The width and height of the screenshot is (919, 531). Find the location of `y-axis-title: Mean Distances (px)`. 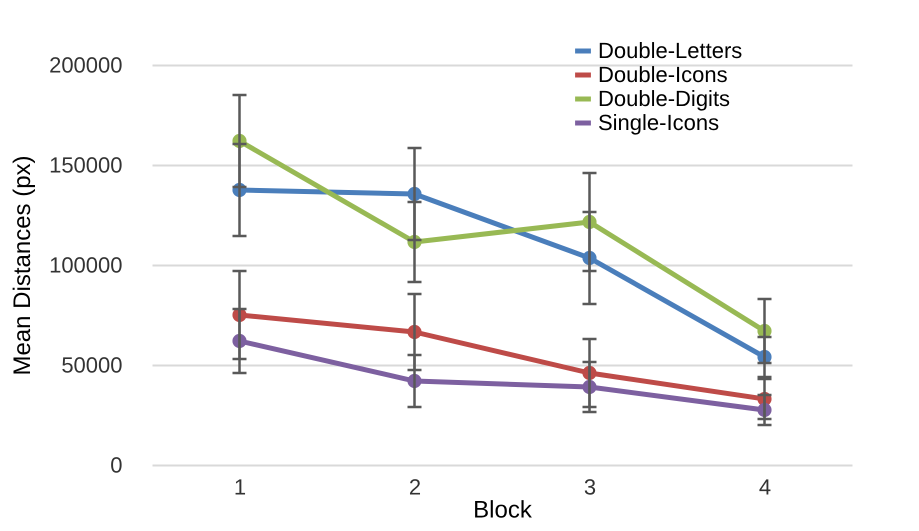

y-axis-title: Mean Distances (px) is located at coordinates (22, 265).